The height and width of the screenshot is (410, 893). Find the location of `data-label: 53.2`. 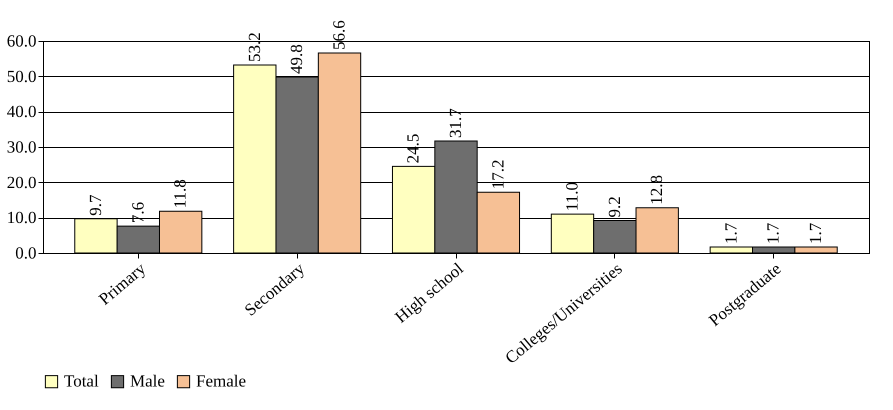

data-label: 53.2 is located at coordinates (254, 47).